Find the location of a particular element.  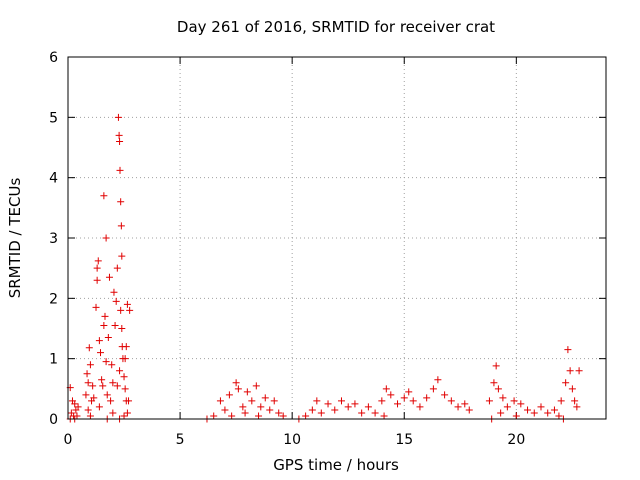

x-tick-label: 20 is located at coordinates (516, 440).